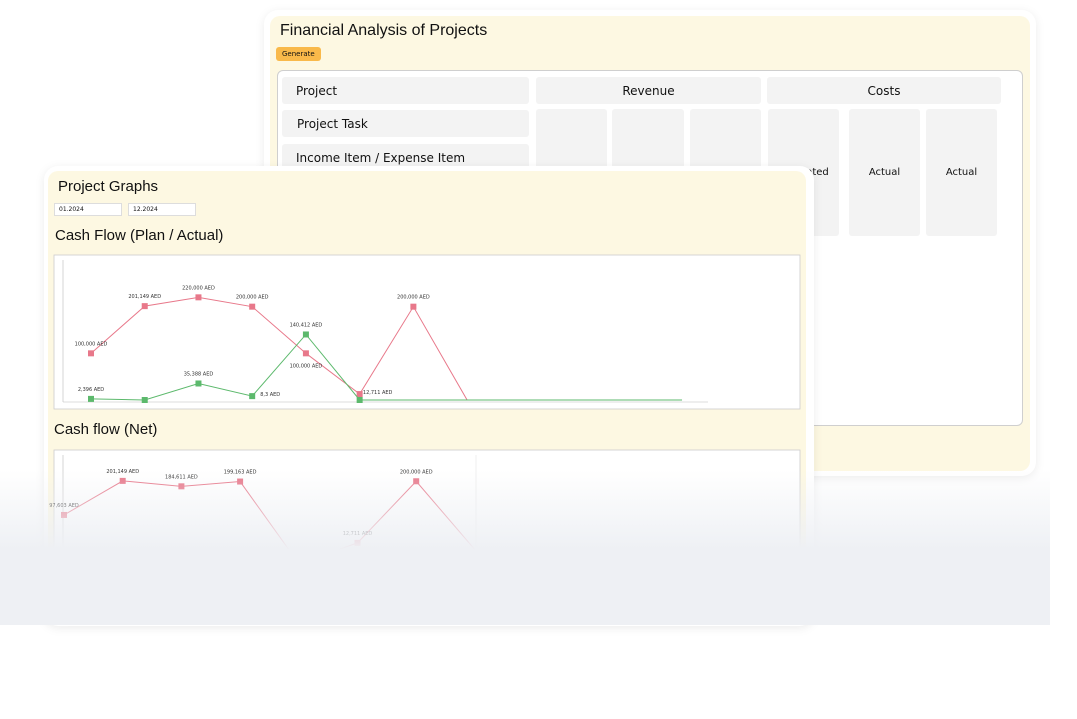 This screenshot has width=1077, height=719. Describe the element at coordinates (108, 186) in the screenshot. I see `panel-title: Project Graphs` at that location.